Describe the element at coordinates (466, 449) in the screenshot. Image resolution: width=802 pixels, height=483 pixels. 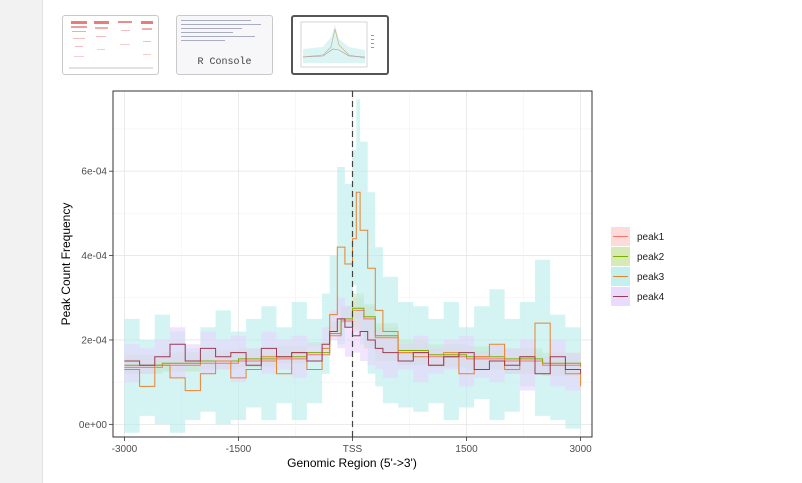
I see `x-tick-label: 1500` at that location.